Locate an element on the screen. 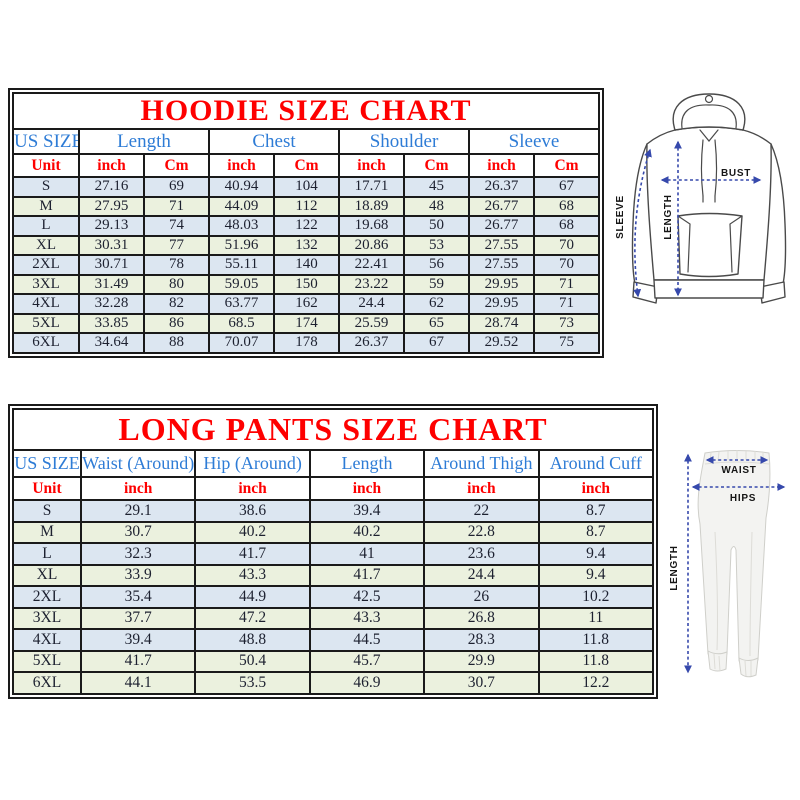 Image resolution: width=800 pixels, height=800 pixels. waist-label: WAIST is located at coordinates (738, 470).